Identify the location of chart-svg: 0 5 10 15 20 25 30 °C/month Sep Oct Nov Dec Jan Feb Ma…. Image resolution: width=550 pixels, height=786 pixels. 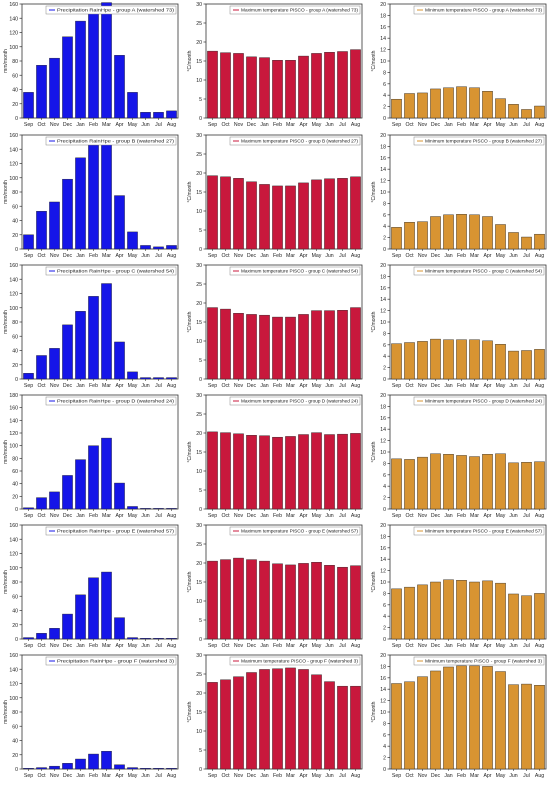
(275, 586).